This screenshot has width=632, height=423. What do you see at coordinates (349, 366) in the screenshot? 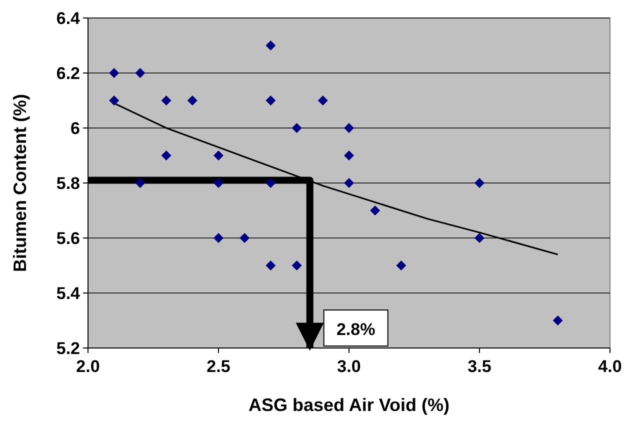
I see `x-tick-label: 3.0` at bounding box center [349, 366].